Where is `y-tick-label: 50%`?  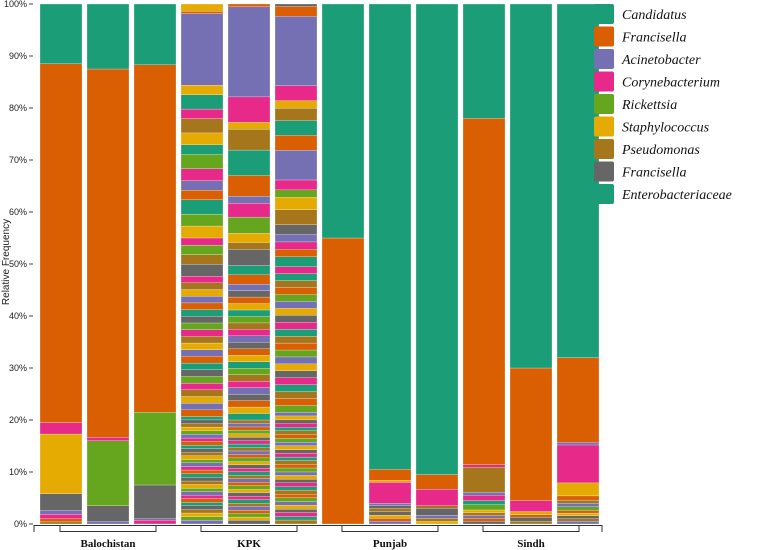
y-tick-label: 50% is located at coordinates (18, 264).